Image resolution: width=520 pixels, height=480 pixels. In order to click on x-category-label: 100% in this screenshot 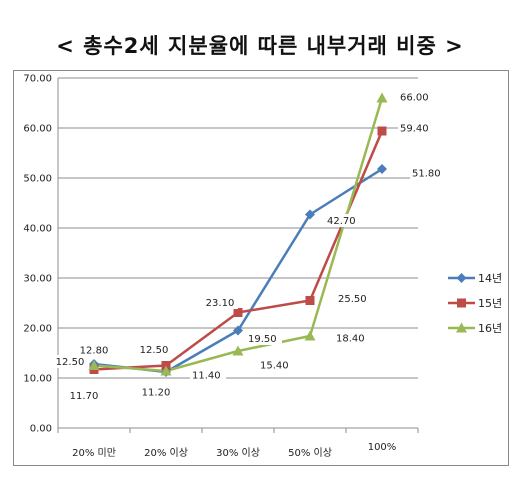, I will do `click(382, 447)`.